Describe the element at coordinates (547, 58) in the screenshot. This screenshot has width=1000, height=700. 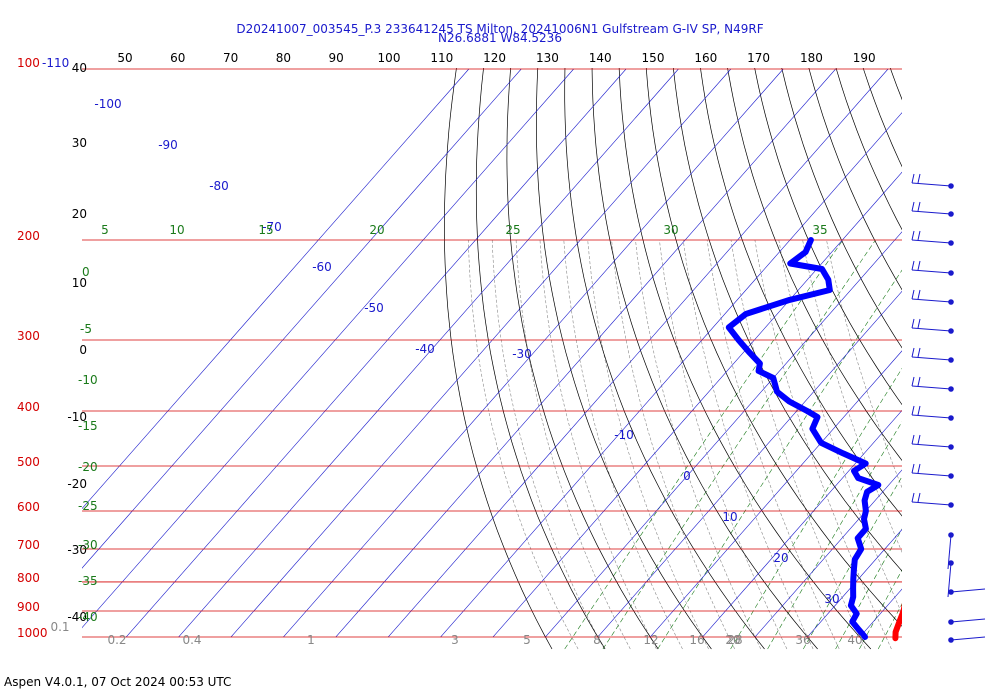
I see `theta-top-label: 130` at that location.